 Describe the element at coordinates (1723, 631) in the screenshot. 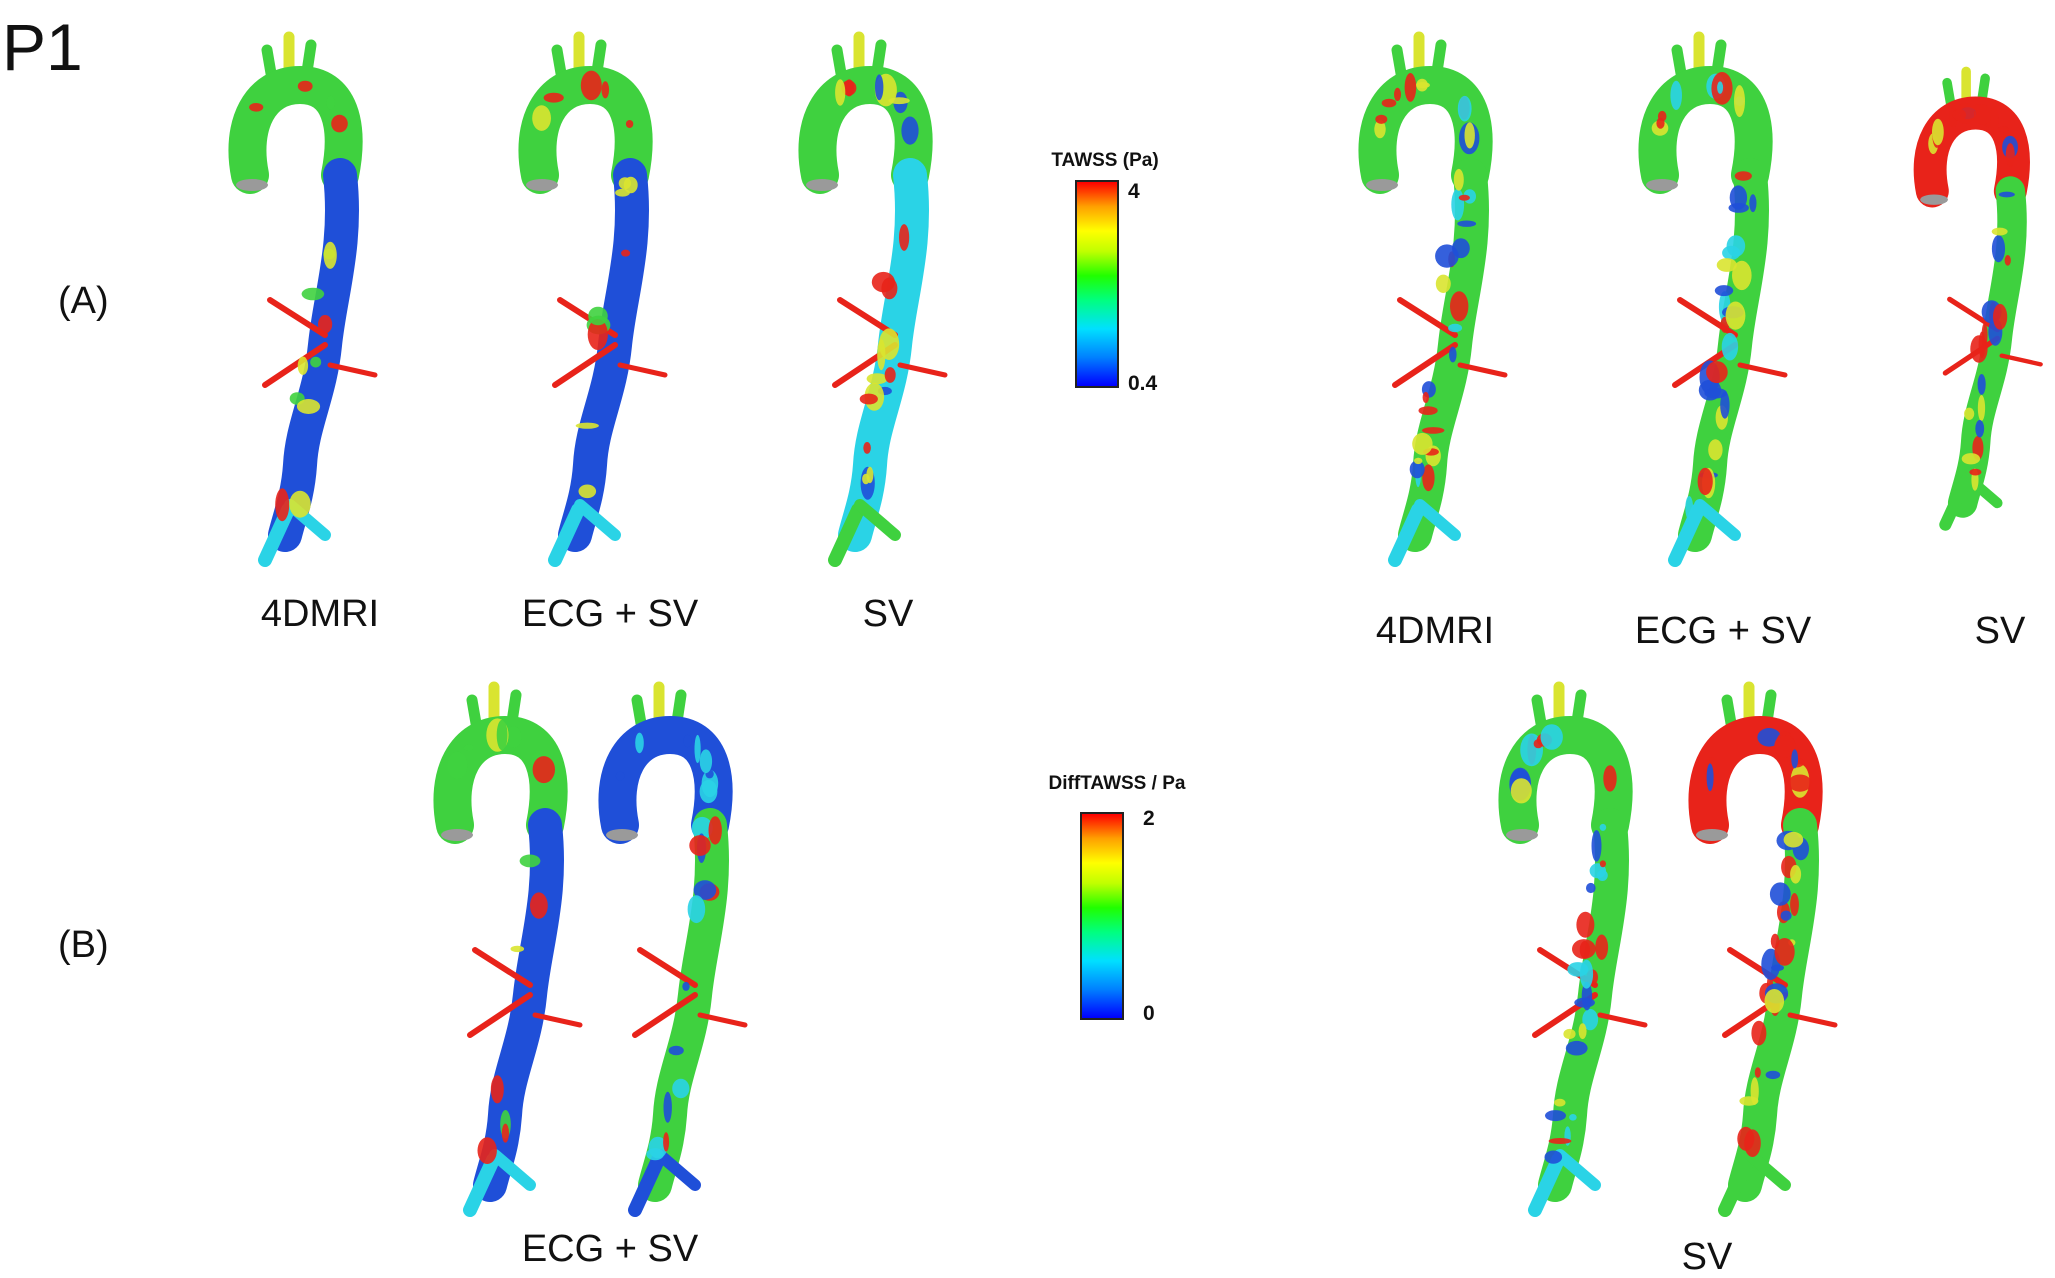

I see `caption-a-right-ecg-sv: ECG + SV` at that location.